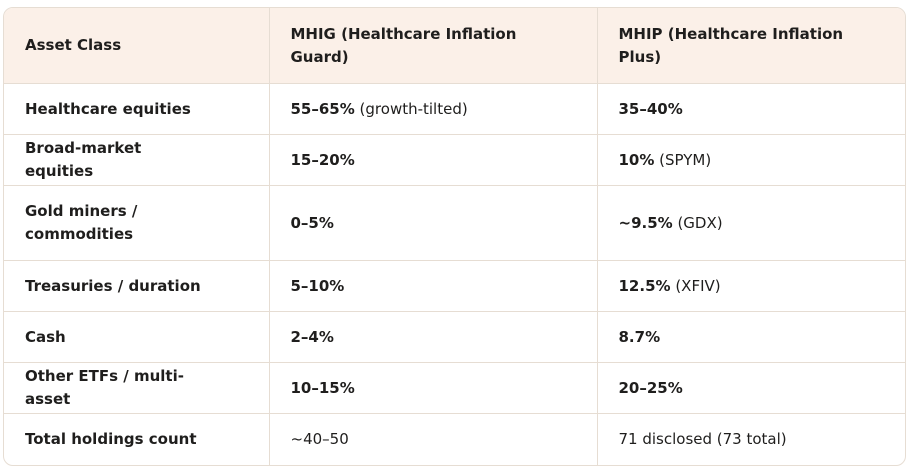 The height and width of the screenshot is (474, 912). What do you see at coordinates (750, 286) in the screenshot?
I see `mhip-cell: 12.5% (XFIV)` at bounding box center [750, 286].